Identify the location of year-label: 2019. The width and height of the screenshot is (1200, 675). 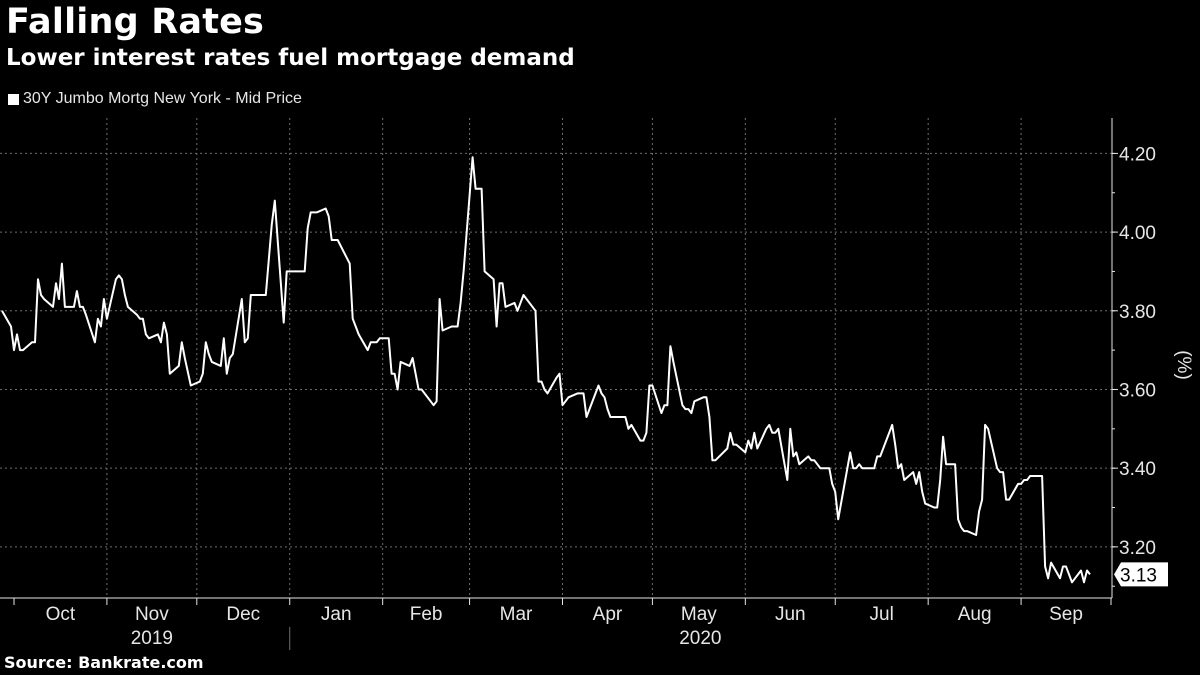
(152, 638).